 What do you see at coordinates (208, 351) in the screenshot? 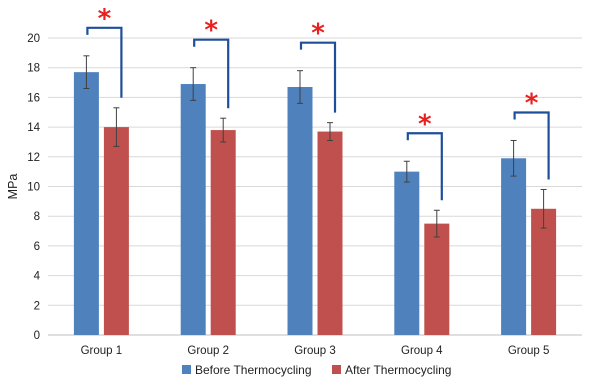
I see `x-tick-label: Group 2` at bounding box center [208, 351].